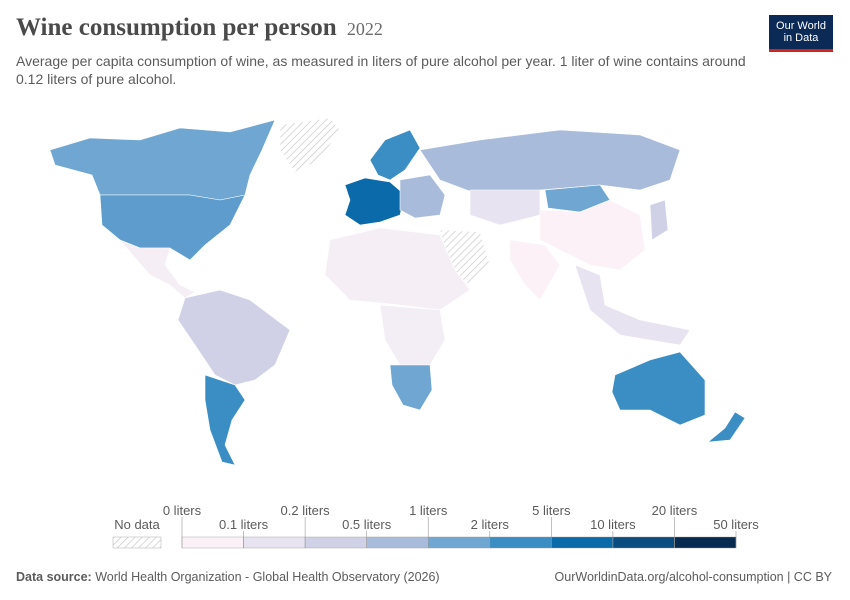 The image size is (850, 600). I want to click on legend-label: 1 liters, so click(428, 510).